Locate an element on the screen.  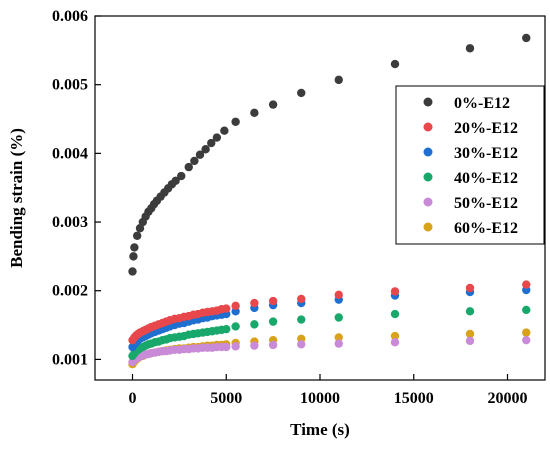
x-tick-label: 10000 is located at coordinates (320, 398).